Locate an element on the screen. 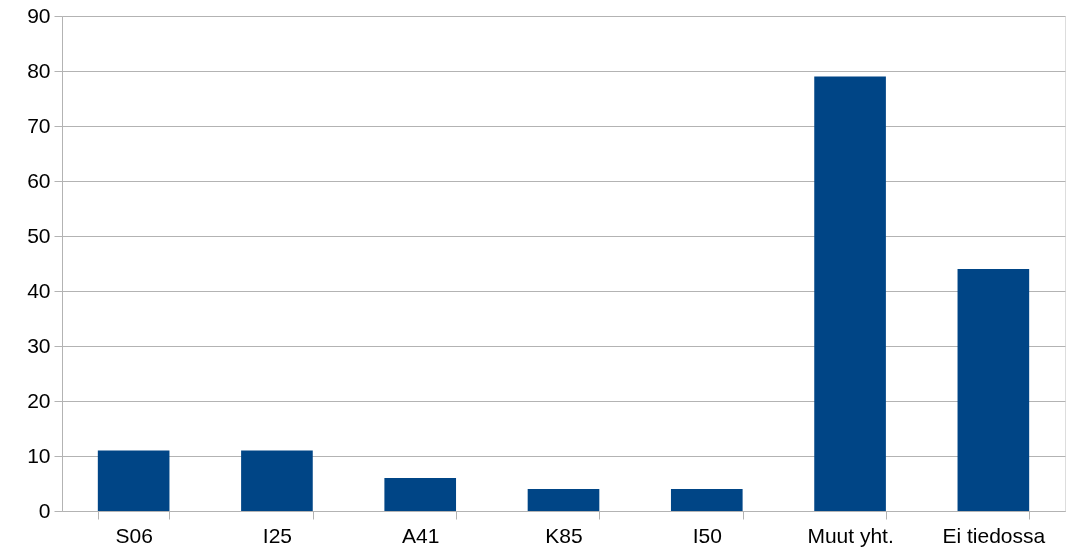 The width and height of the screenshot is (1076, 559). y-tick-label: 60 is located at coordinates (39, 180).